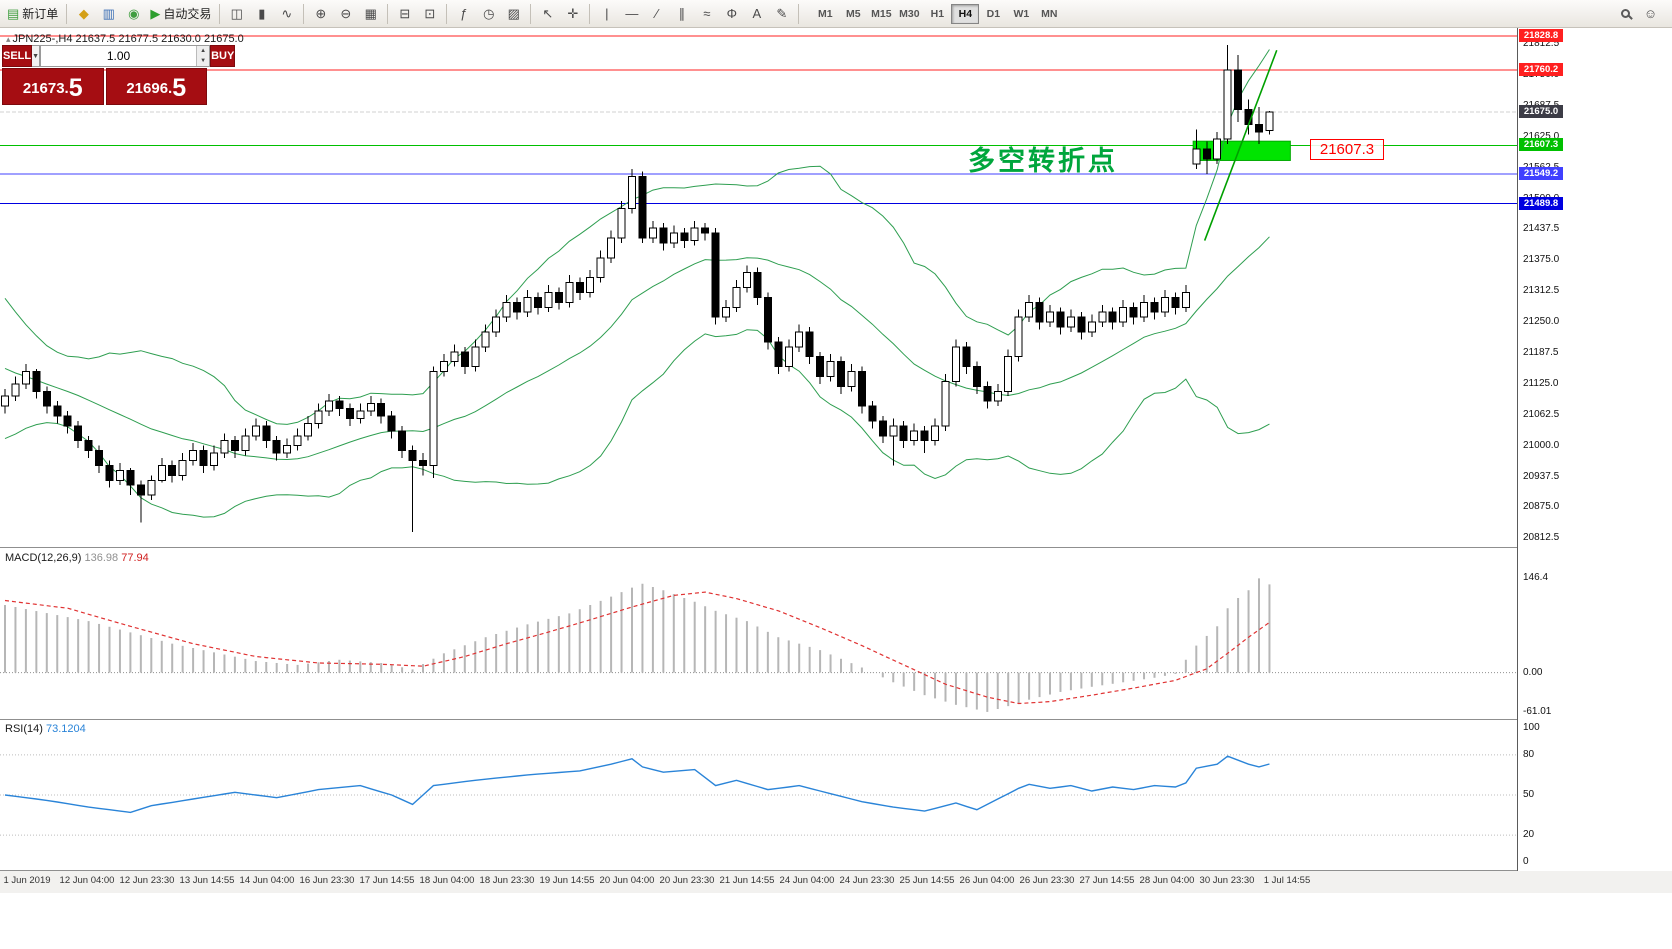  I want to click on auto-scroll-button: ⊟, so click(404, 14).